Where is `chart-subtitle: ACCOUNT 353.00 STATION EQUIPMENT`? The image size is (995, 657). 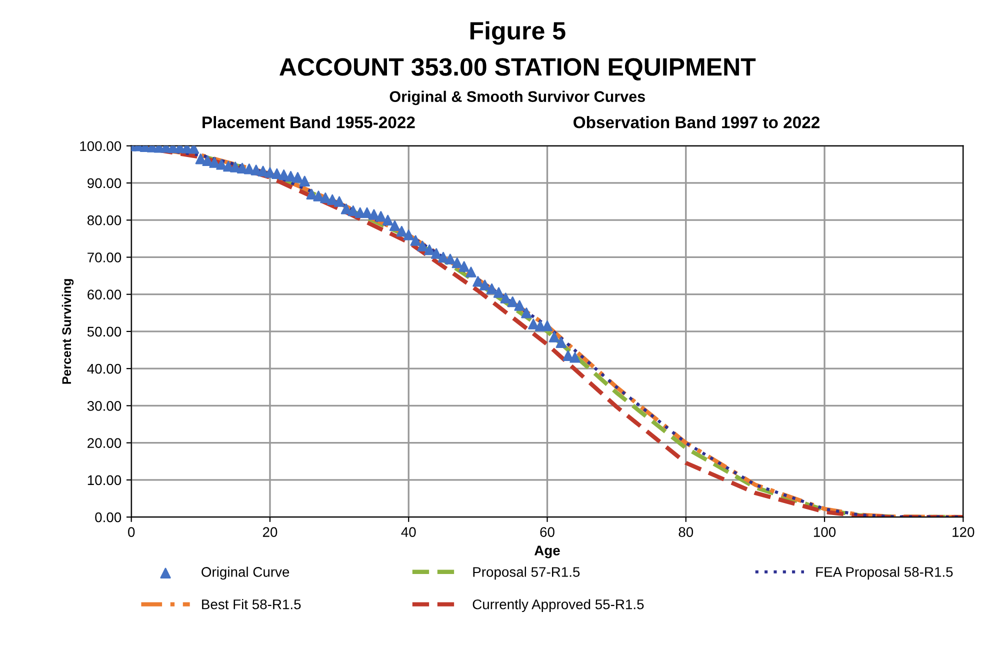 chart-subtitle: ACCOUNT 353.00 STATION EQUIPMENT is located at coordinates (518, 69).